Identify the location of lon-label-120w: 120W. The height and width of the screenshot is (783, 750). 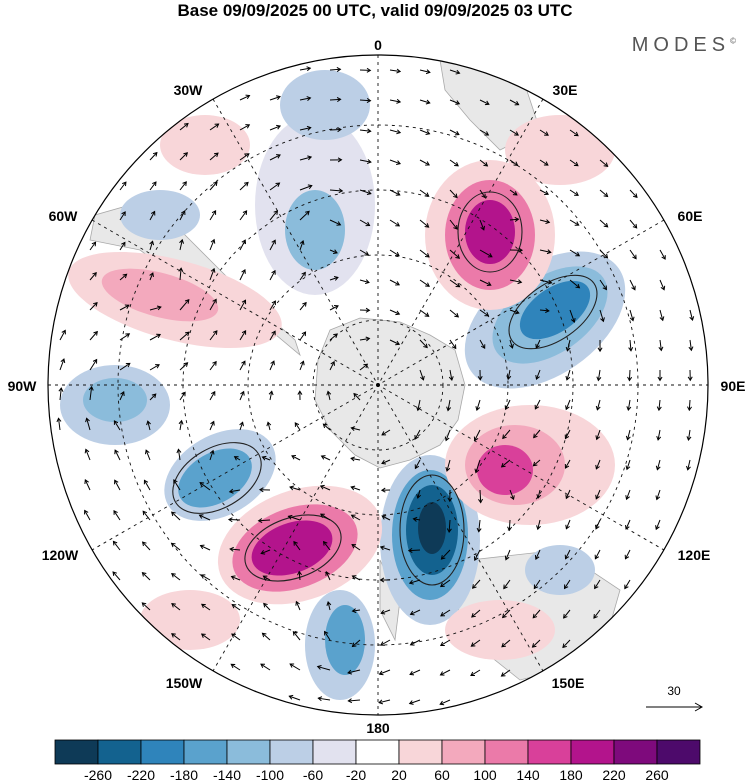
(60, 555).